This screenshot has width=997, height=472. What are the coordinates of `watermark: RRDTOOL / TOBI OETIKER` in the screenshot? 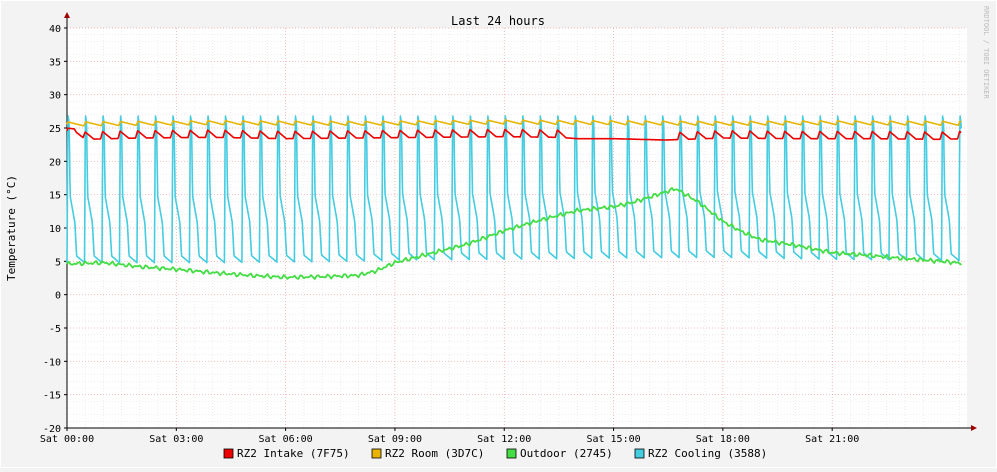 It's located at (986, 53).